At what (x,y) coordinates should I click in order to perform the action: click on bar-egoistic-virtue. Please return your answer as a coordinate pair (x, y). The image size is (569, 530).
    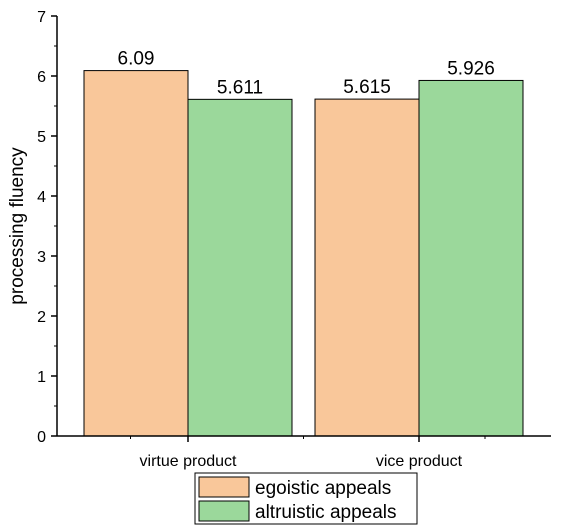
    Looking at the image, I should click on (136, 253).